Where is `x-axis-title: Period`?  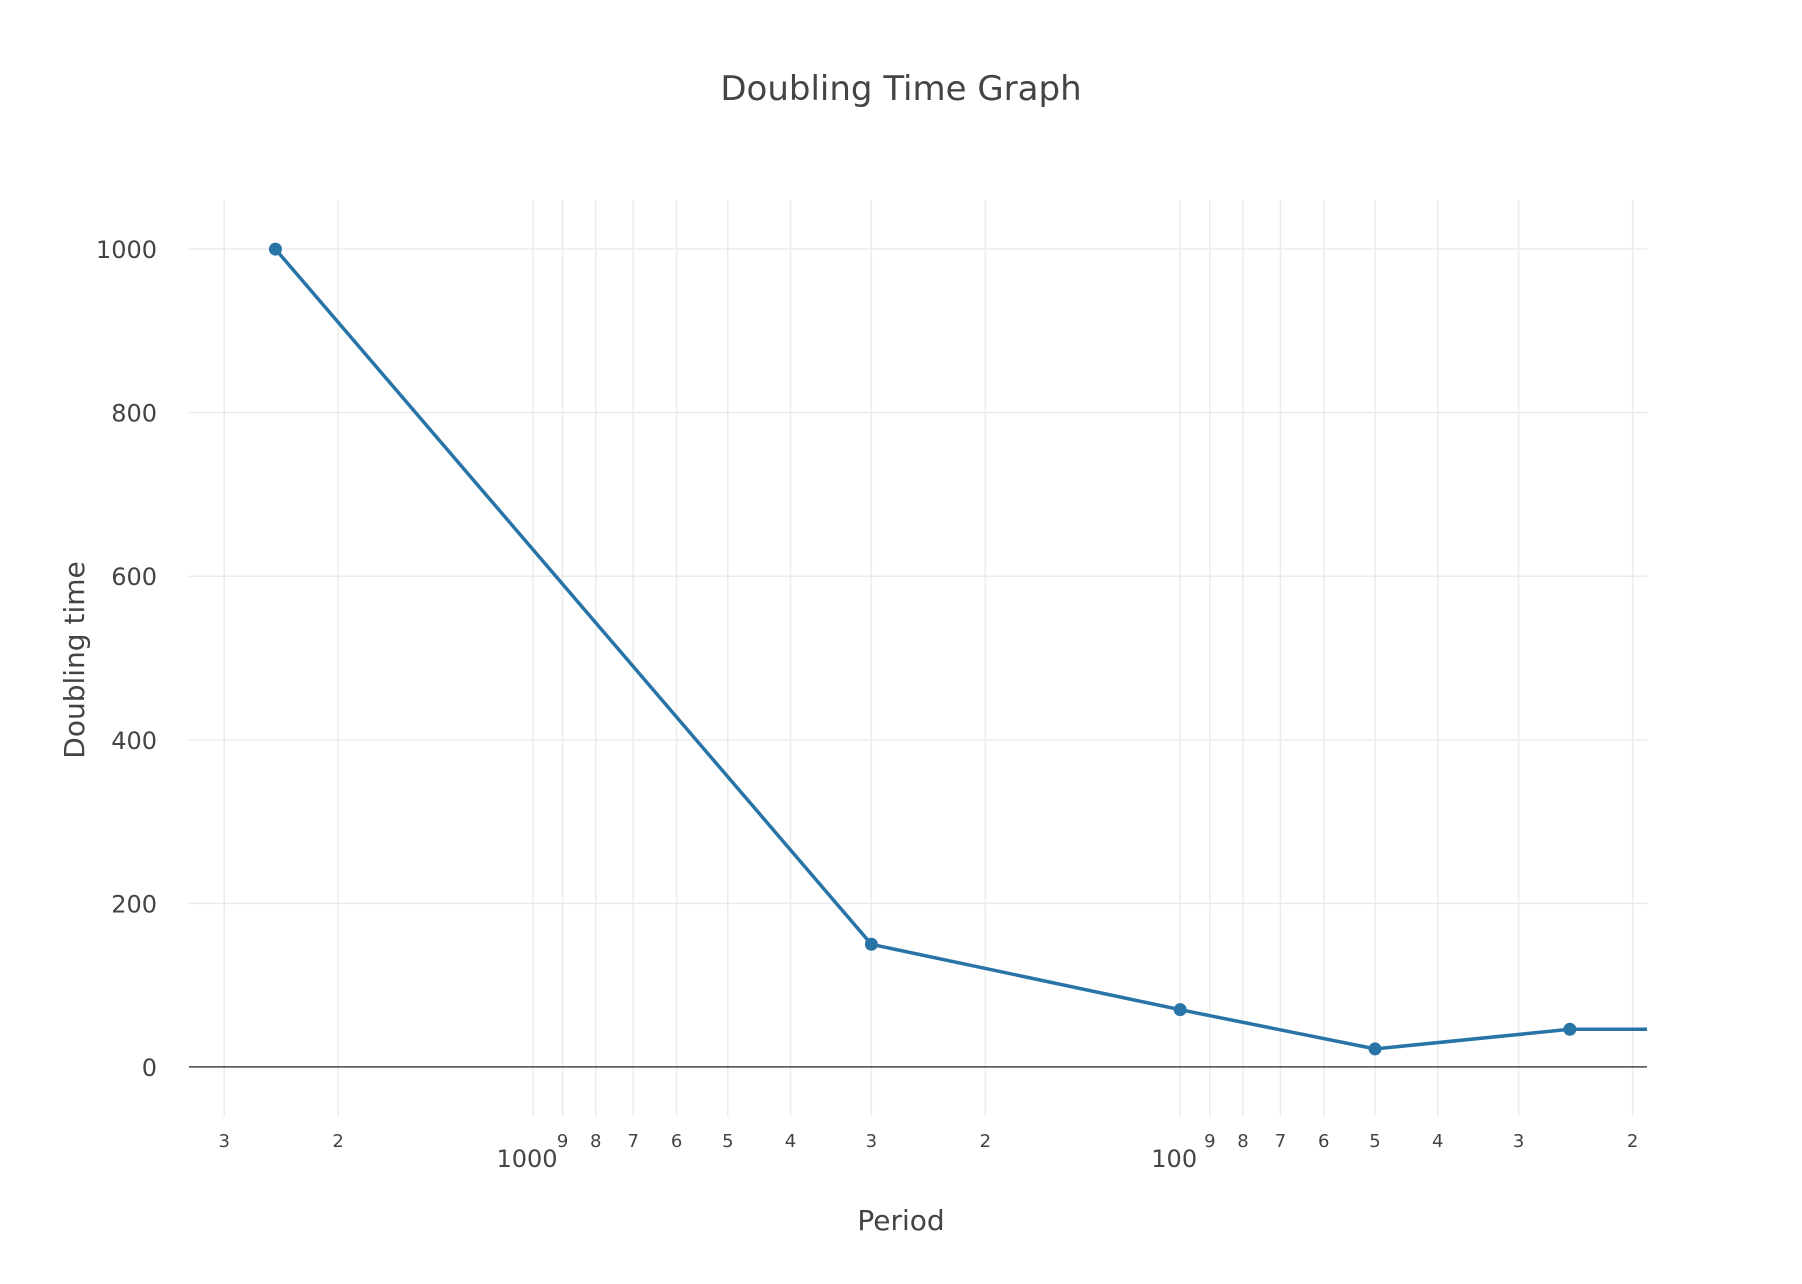
x-axis-title: Period is located at coordinates (900, 1220).